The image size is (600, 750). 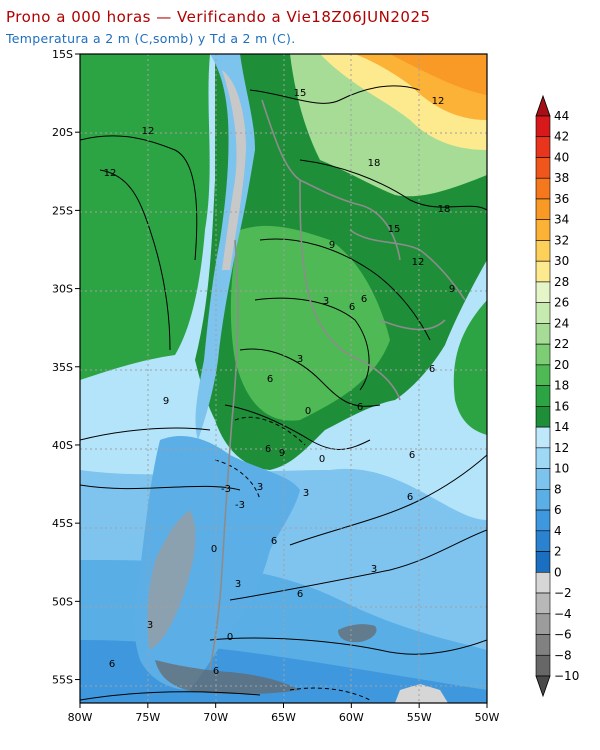 What do you see at coordinates (561, 157) in the screenshot?
I see `colorbar-label: 40` at bounding box center [561, 157].